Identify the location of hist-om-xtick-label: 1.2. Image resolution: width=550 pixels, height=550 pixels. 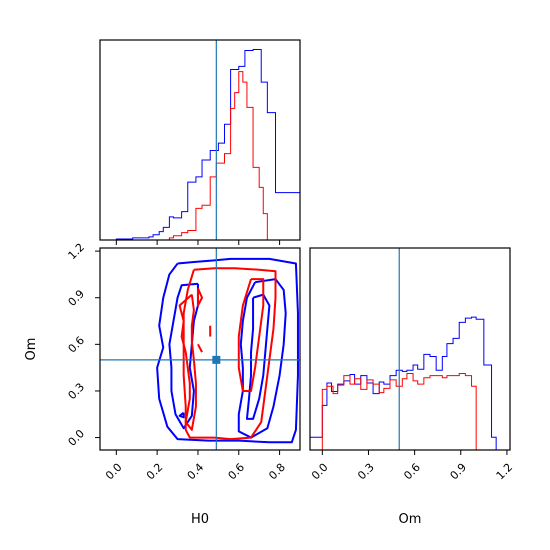
(505, 472).